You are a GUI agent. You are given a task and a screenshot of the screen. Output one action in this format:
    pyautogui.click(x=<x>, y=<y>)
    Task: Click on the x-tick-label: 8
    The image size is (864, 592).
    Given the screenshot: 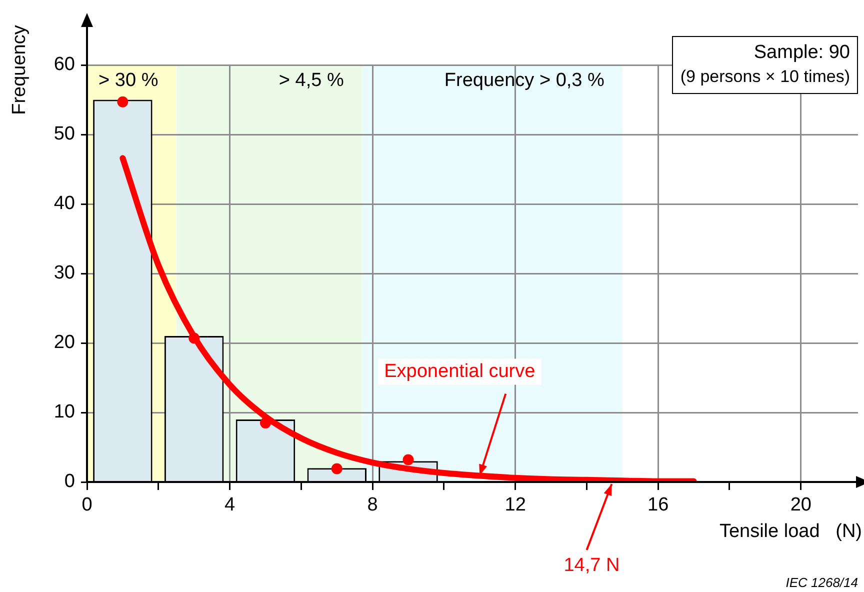 What is the action you would take?
    pyautogui.click(x=372, y=505)
    